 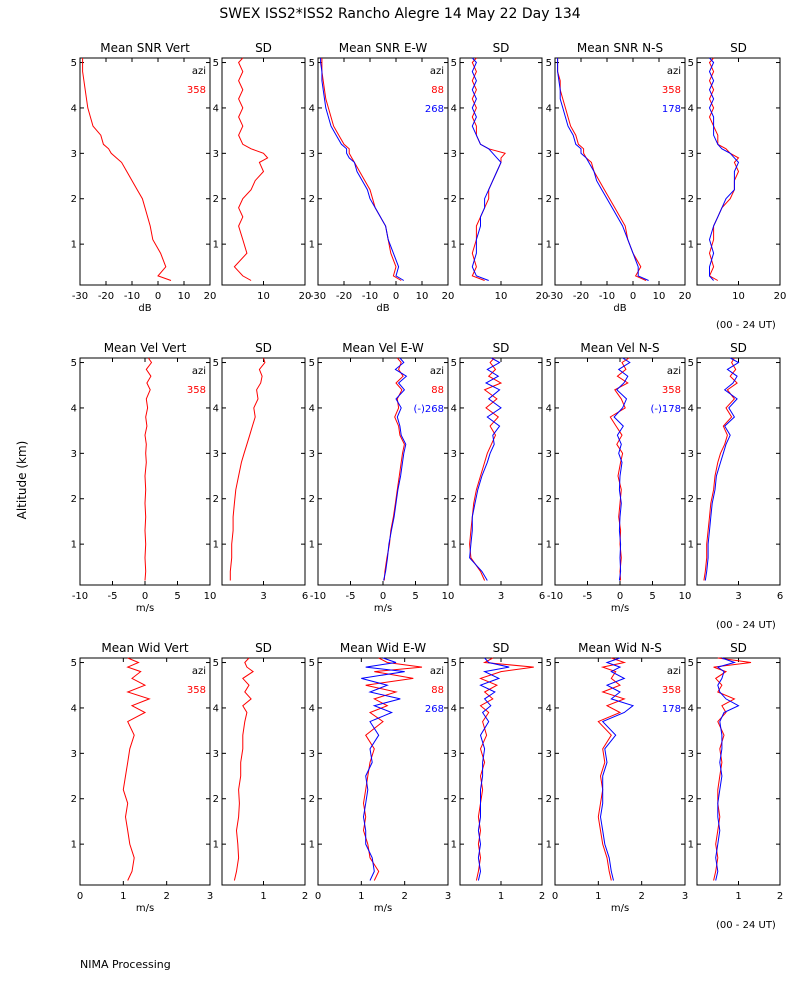 What do you see at coordinates (555, 296) in the screenshot?
I see `x-tick-label: -30` at bounding box center [555, 296].